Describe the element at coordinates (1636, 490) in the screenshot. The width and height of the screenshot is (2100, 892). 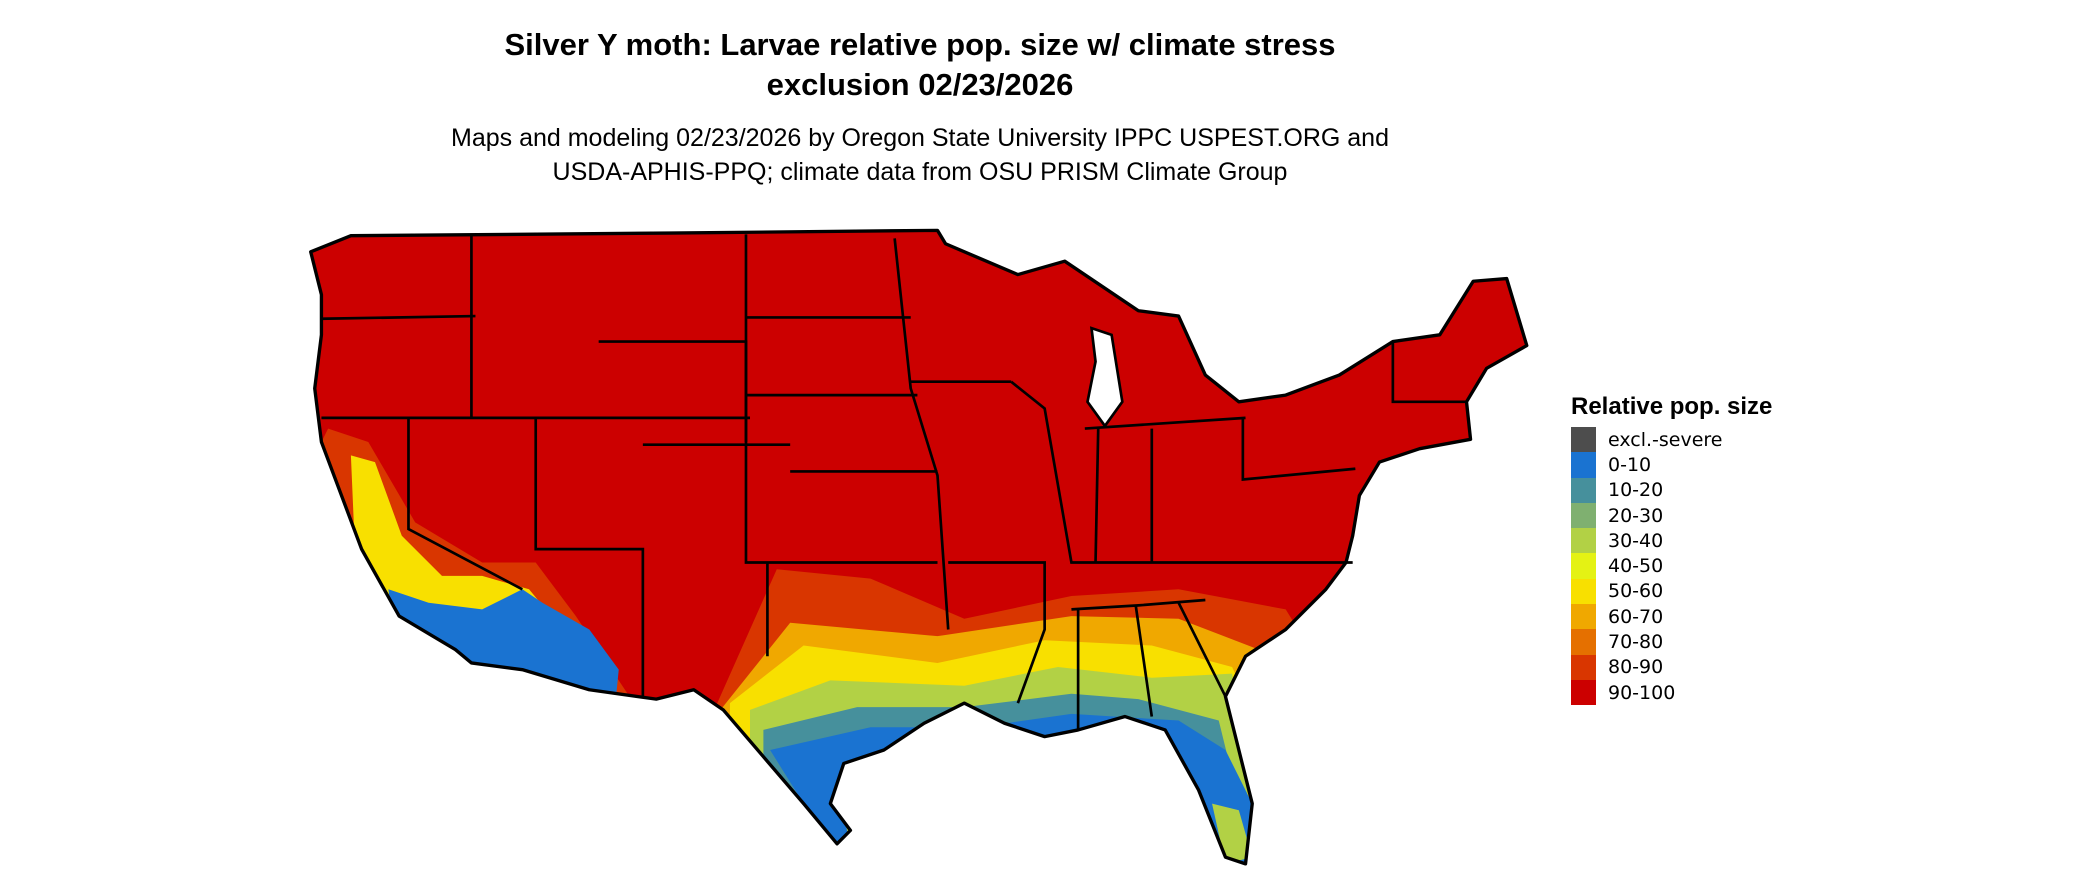
I see `legend-label: 10-20` at that location.